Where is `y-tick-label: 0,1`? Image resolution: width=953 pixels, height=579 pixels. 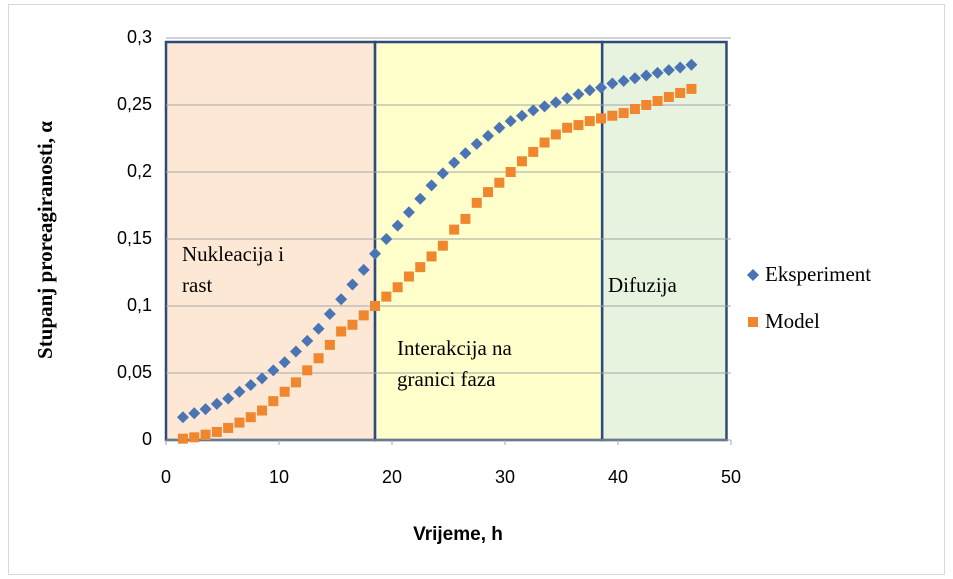
y-tick-label: 0,1 is located at coordinates (139, 305).